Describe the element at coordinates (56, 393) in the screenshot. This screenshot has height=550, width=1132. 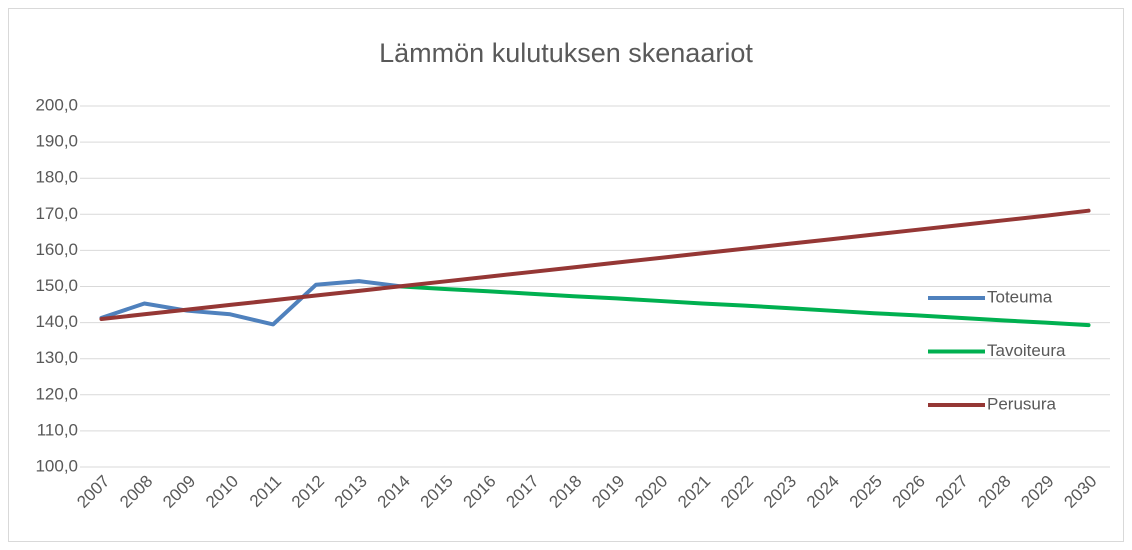
I see `y-tick-label: 120,0` at that location.